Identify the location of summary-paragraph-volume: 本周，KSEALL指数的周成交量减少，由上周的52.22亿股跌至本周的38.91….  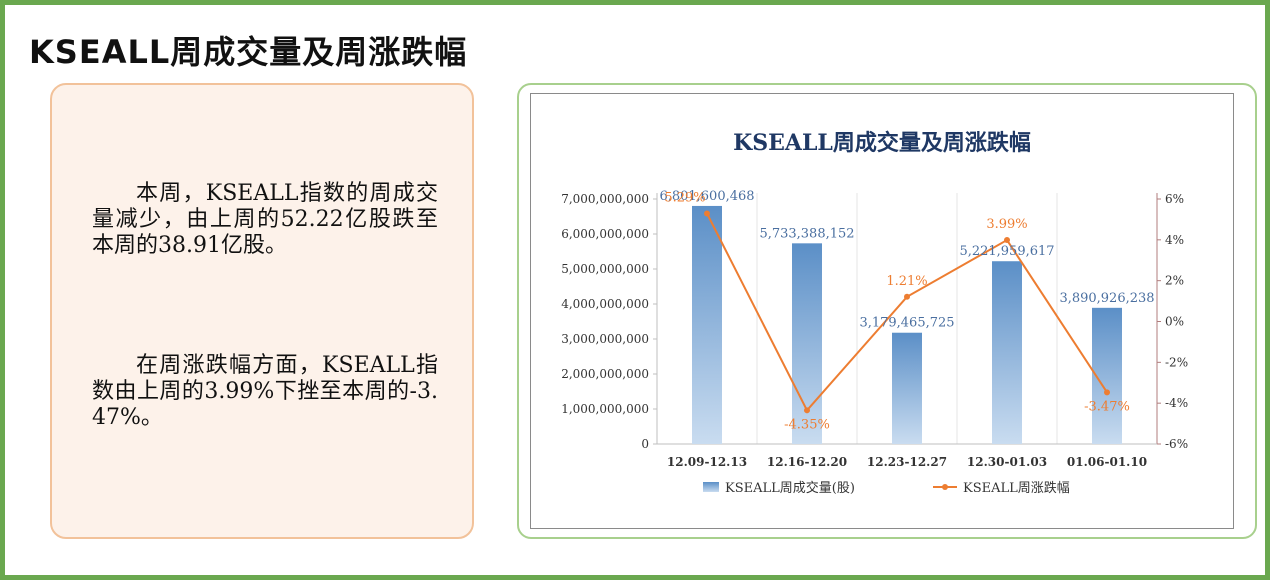
(265, 219).